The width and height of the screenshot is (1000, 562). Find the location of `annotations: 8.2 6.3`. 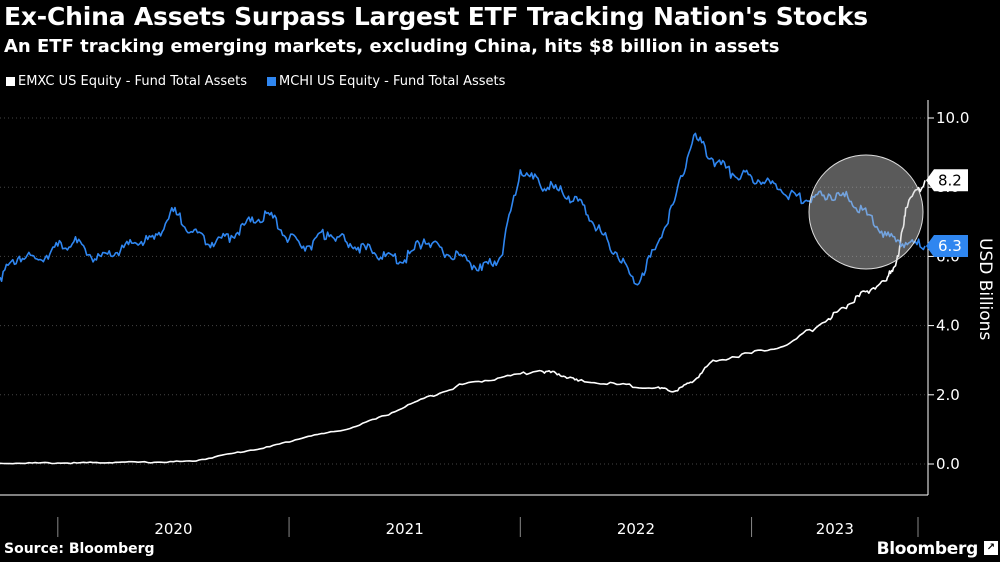

annotations: 8.2 6.3 is located at coordinates (888, 212).